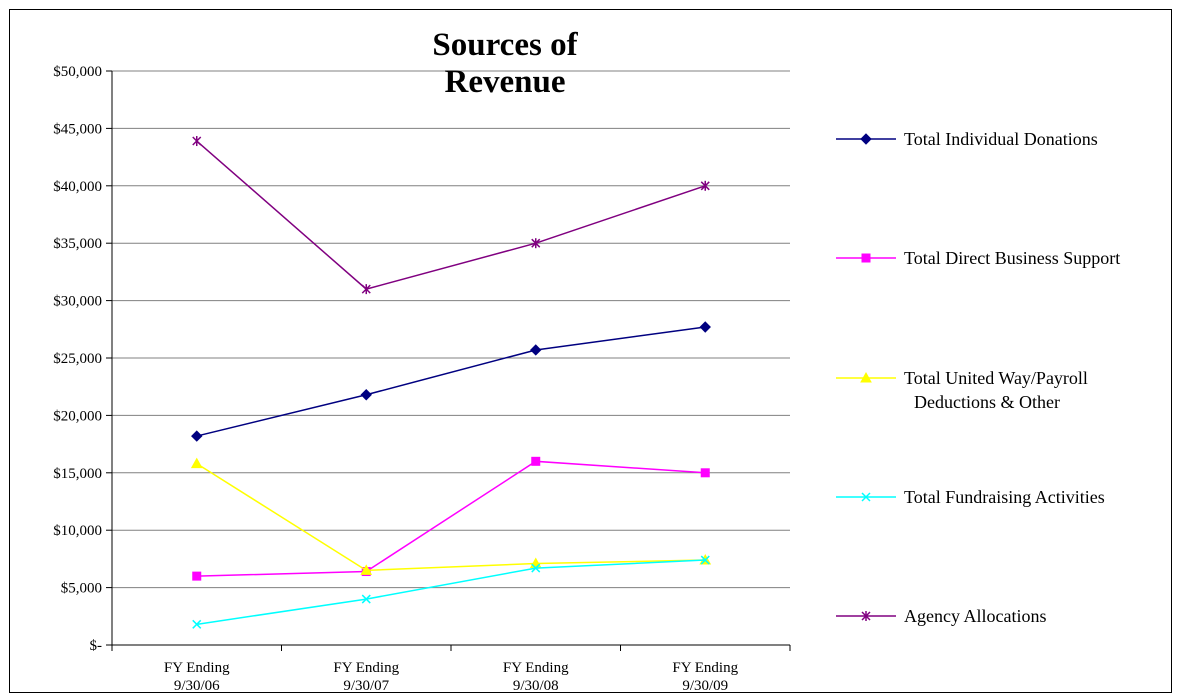 The width and height of the screenshot is (1178, 700). I want to click on legend-label: Agency Allocations, so click(975, 616).